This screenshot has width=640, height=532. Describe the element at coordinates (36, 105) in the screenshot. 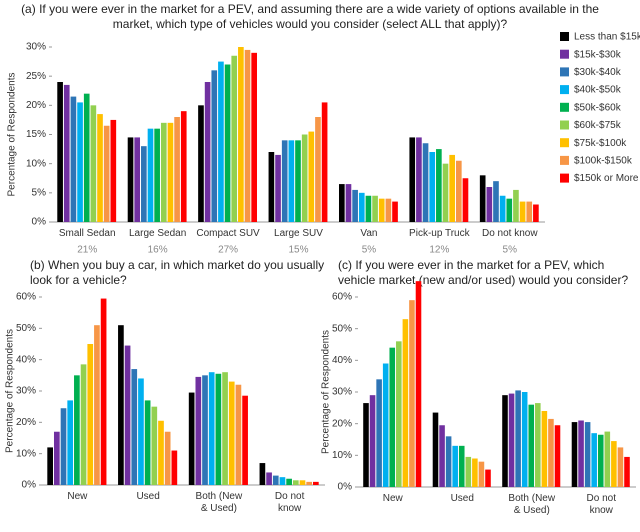

I see `y-tick-label: 20%` at that location.